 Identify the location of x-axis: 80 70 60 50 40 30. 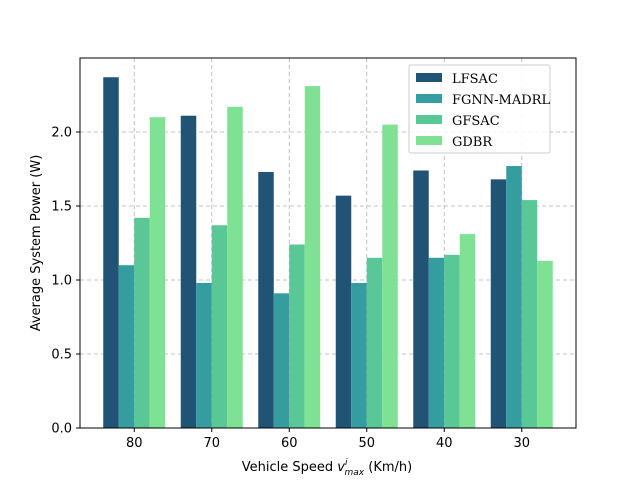
(328, 439).